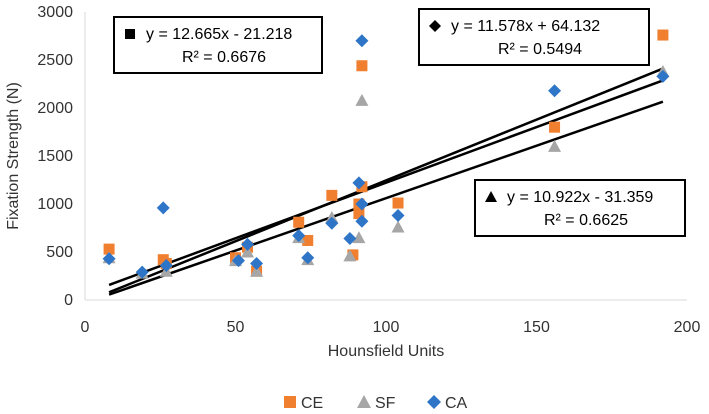 This screenshot has width=709, height=414. What do you see at coordinates (55, 156) in the screenshot?
I see `y-tick-label: 1500` at bounding box center [55, 156].